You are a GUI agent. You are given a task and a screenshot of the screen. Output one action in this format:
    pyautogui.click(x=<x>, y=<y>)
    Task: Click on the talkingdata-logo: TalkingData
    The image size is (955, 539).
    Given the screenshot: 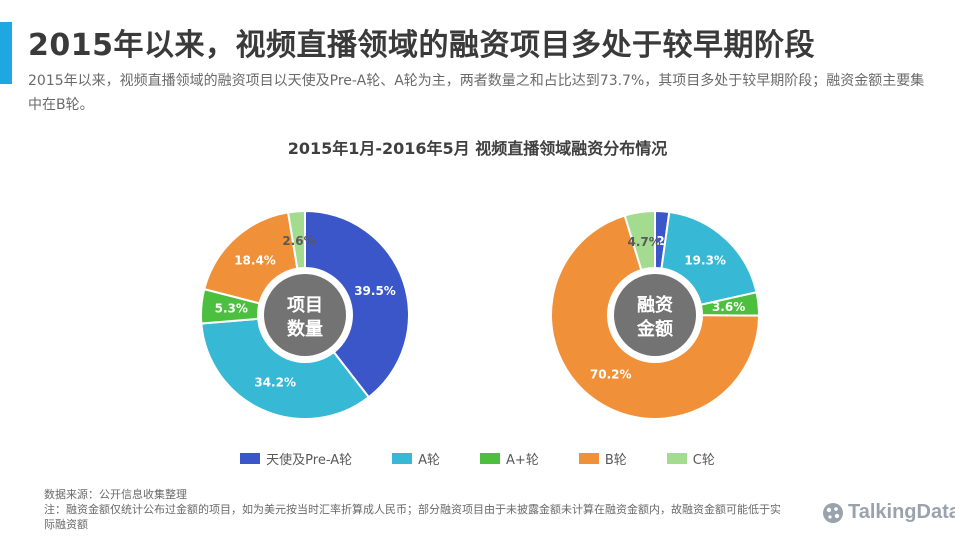 What is the action you would take?
    pyautogui.click(x=888, y=512)
    